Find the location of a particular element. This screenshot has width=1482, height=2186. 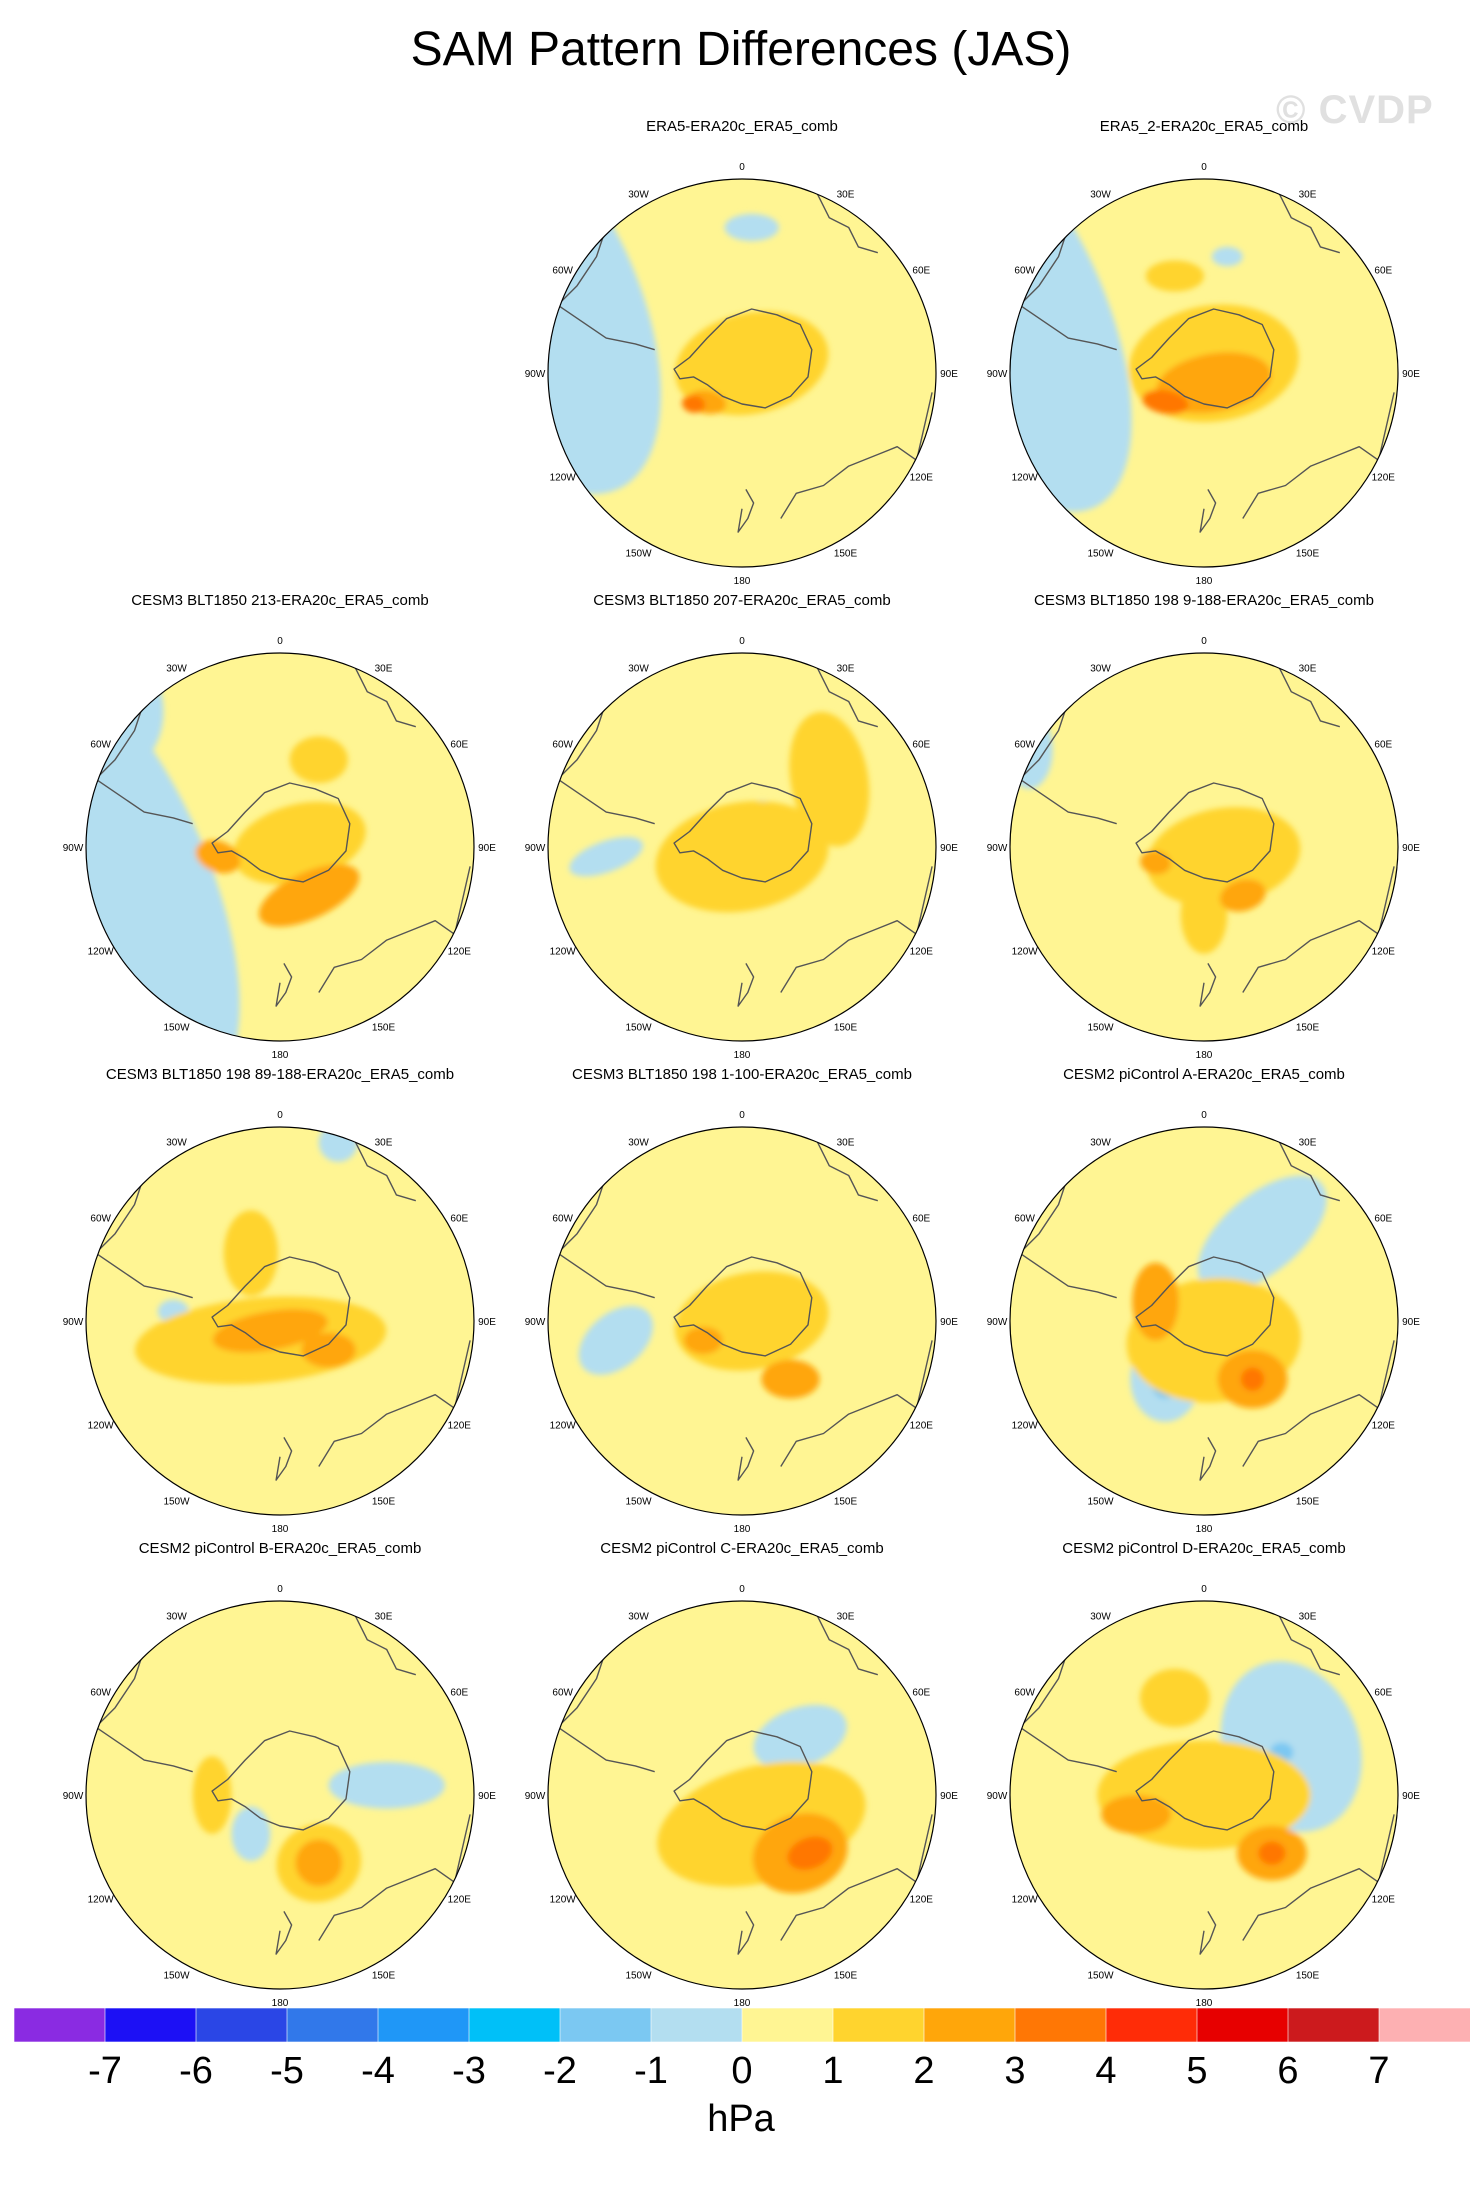

colorbar is located at coordinates (742, 2025).